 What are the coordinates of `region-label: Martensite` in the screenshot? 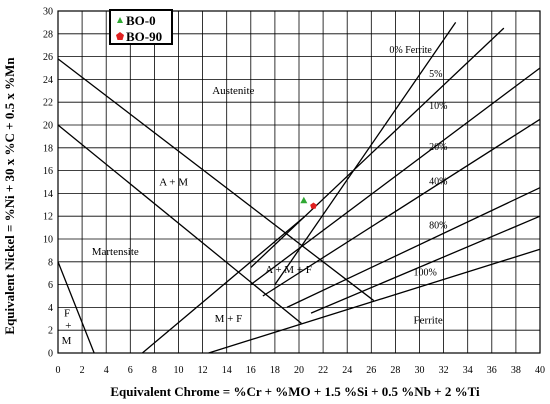 It's located at (115, 252).